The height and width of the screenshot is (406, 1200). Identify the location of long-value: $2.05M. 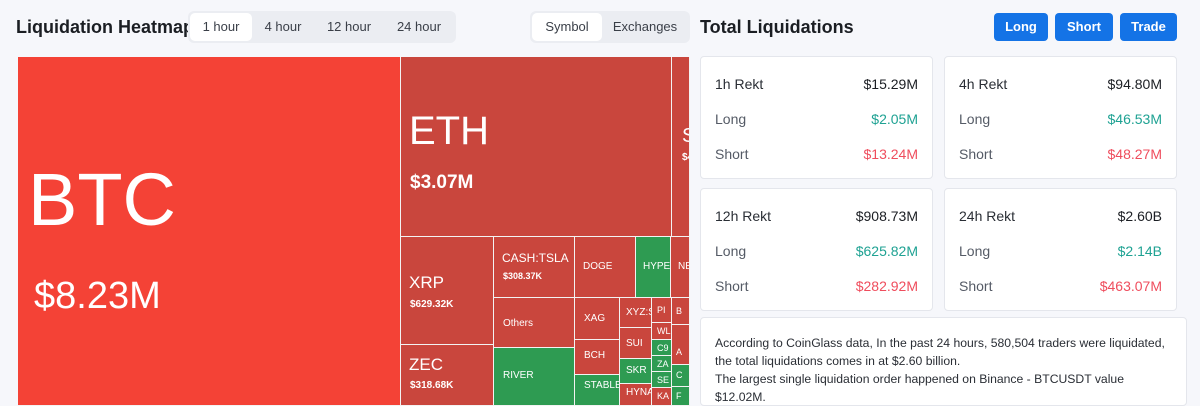
(894, 119).